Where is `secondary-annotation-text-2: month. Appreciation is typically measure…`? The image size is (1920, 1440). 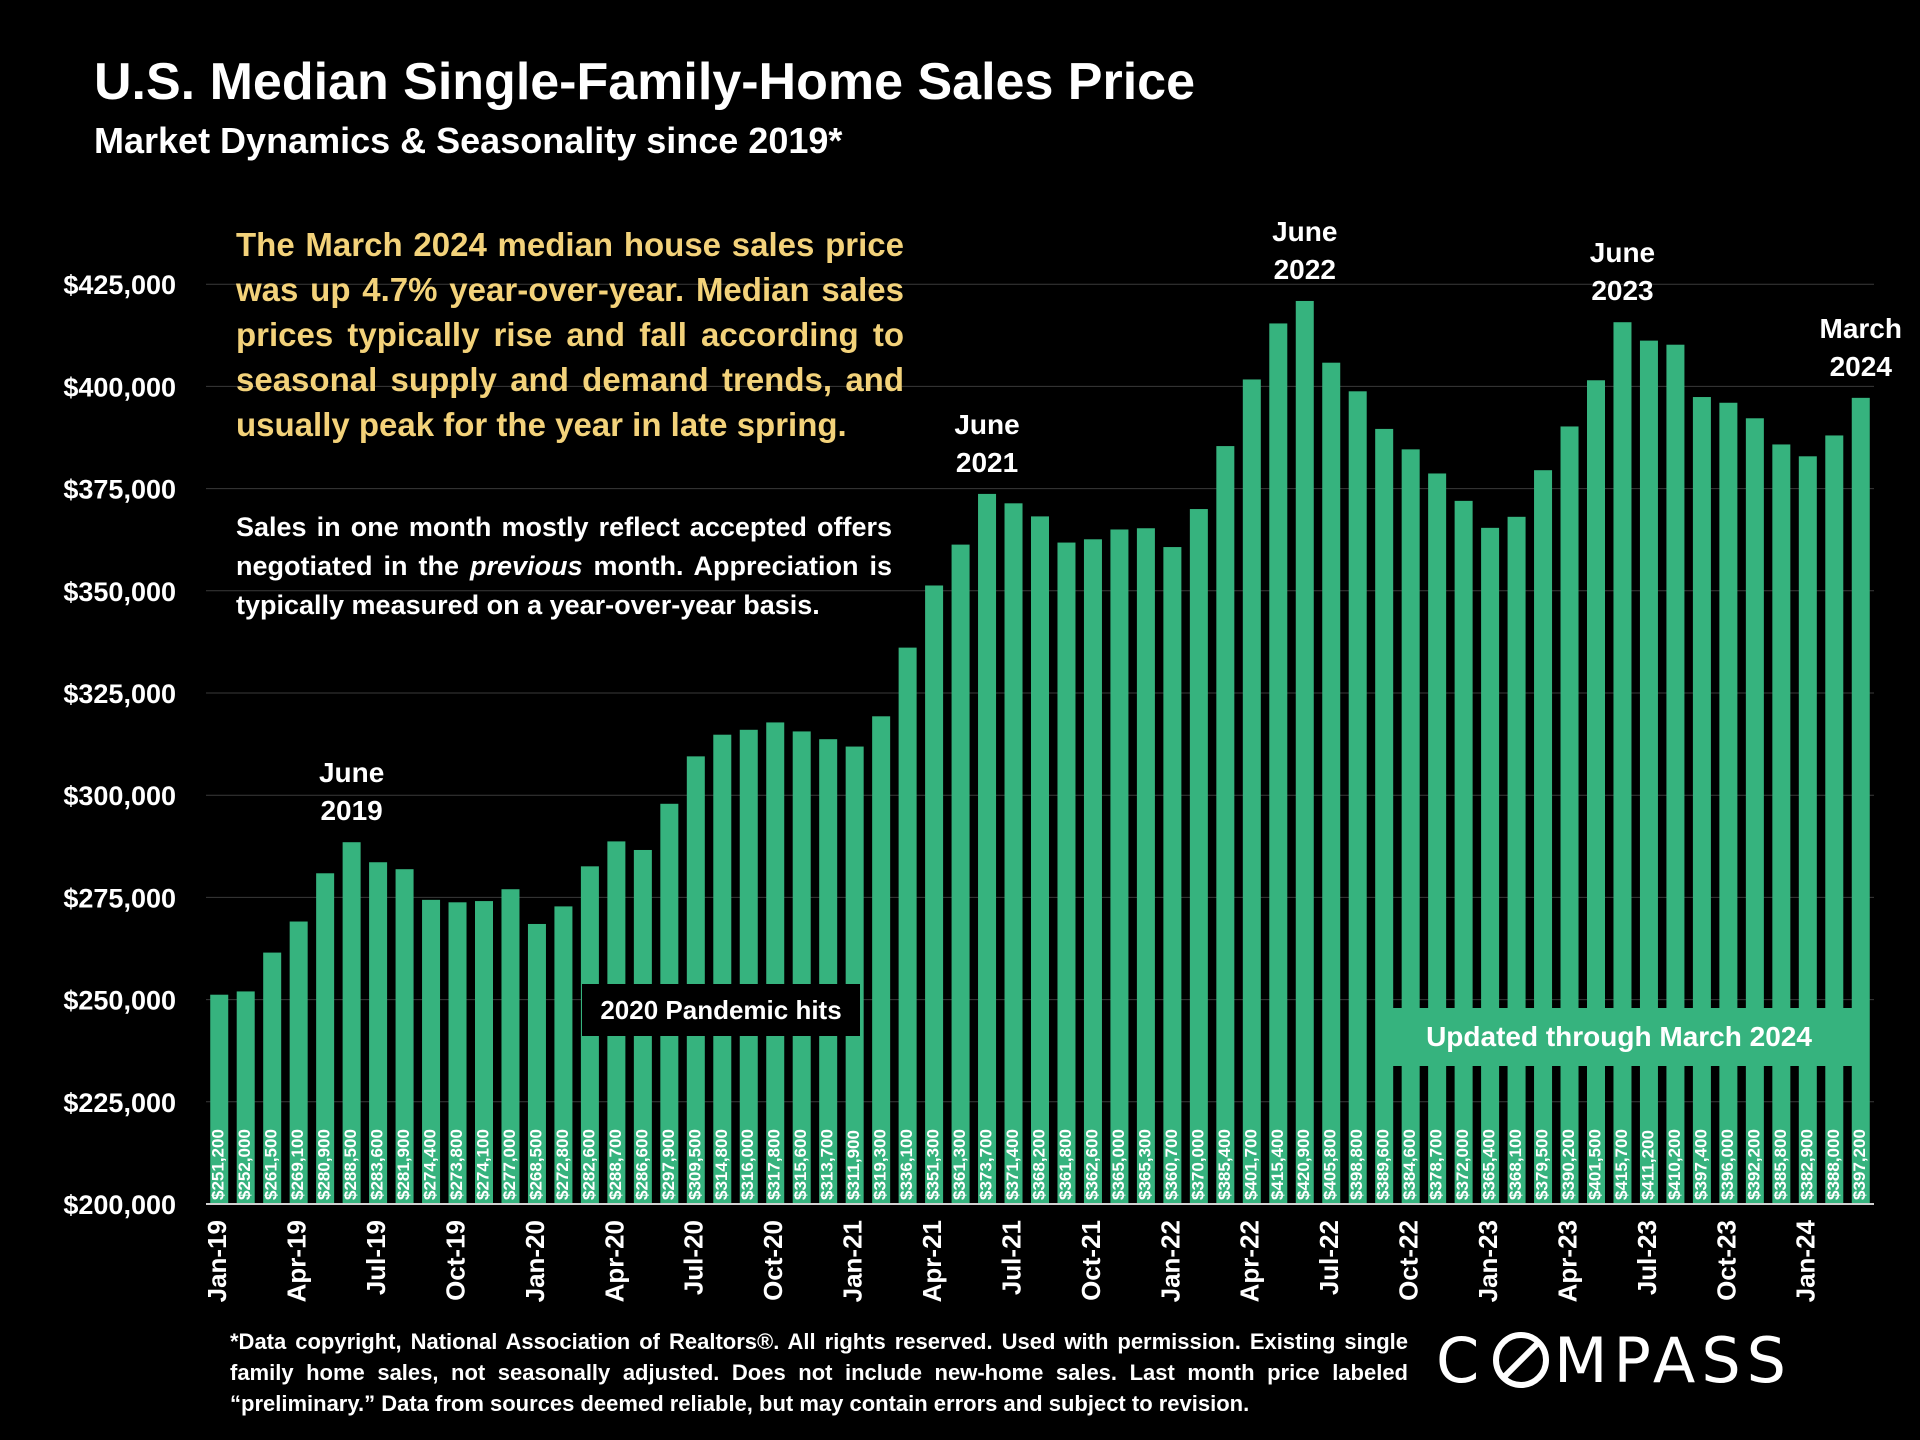 secondary-annotation-text-2: month. Appreciation is typically measure… is located at coordinates (564, 585).